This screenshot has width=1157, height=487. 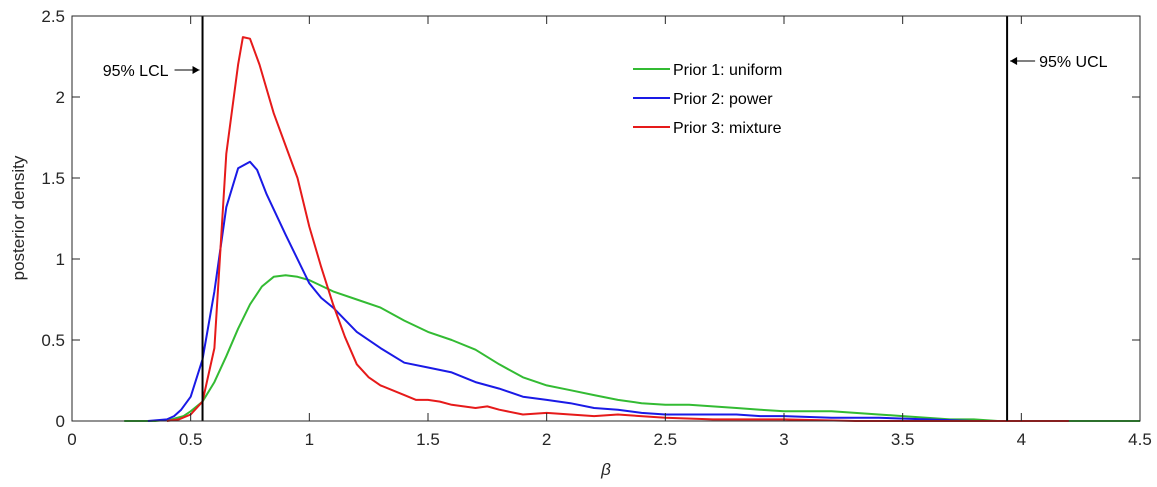 I want to click on x-tick-label: 1, so click(x=309, y=439).